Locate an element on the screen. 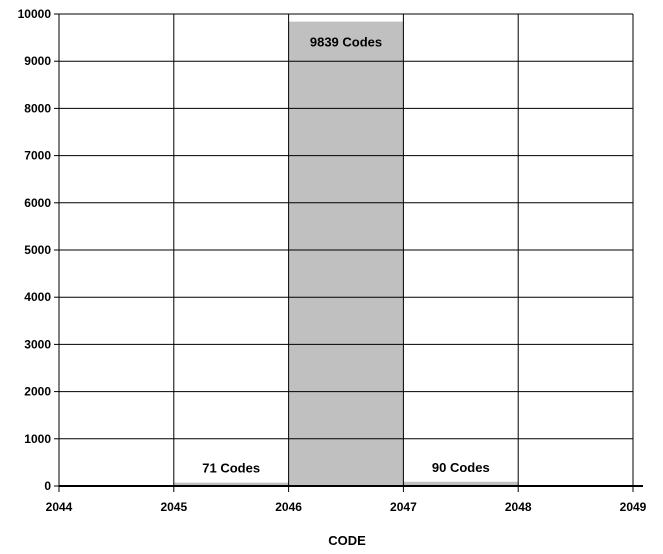 This screenshot has height=554, width=663. y-tick-label-5: 5000 is located at coordinates (37, 250).